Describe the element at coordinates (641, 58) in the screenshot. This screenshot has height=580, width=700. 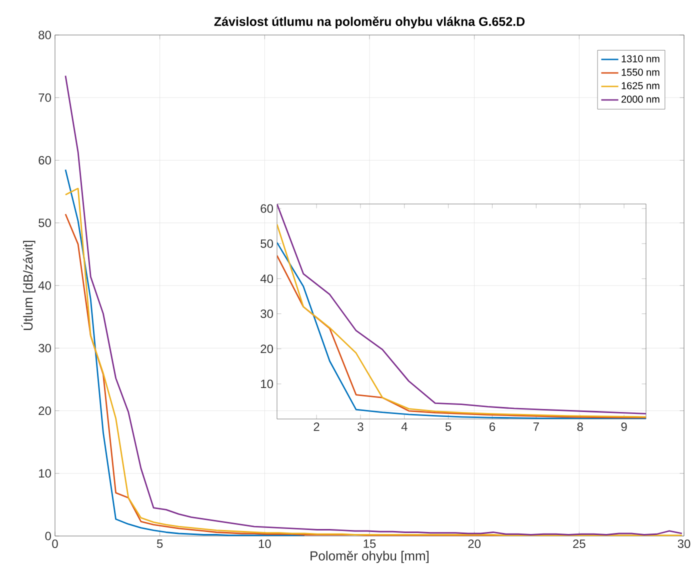
I see `legend-label: 1310 nm` at that location.